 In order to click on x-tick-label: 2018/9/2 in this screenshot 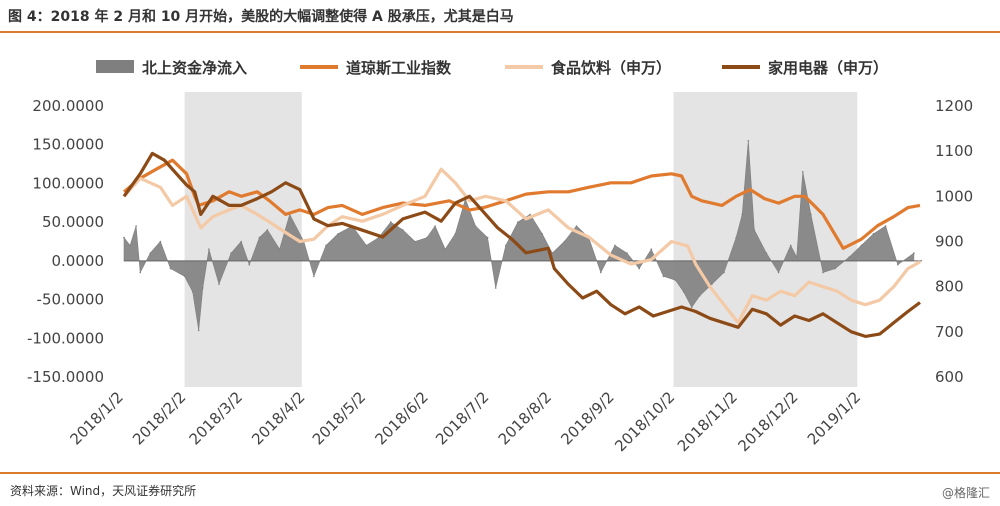, I will do `click(587, 418)`.